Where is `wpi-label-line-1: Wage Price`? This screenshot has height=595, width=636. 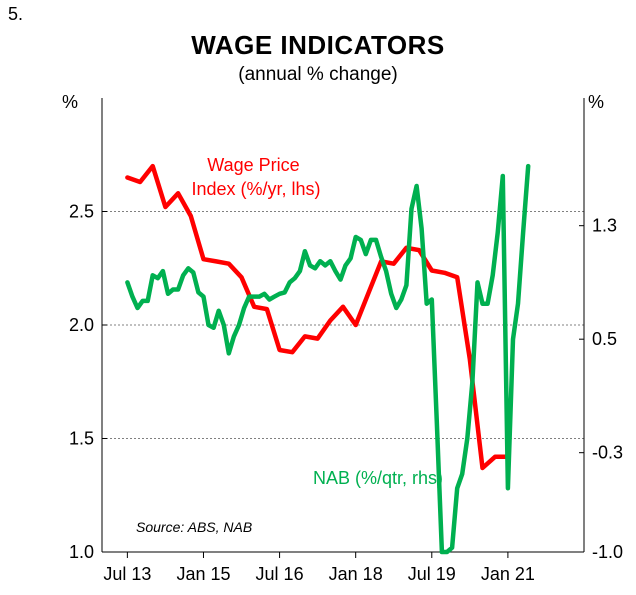
wpi-label-line-1: Wage Price is located at coordinates (253, 165).